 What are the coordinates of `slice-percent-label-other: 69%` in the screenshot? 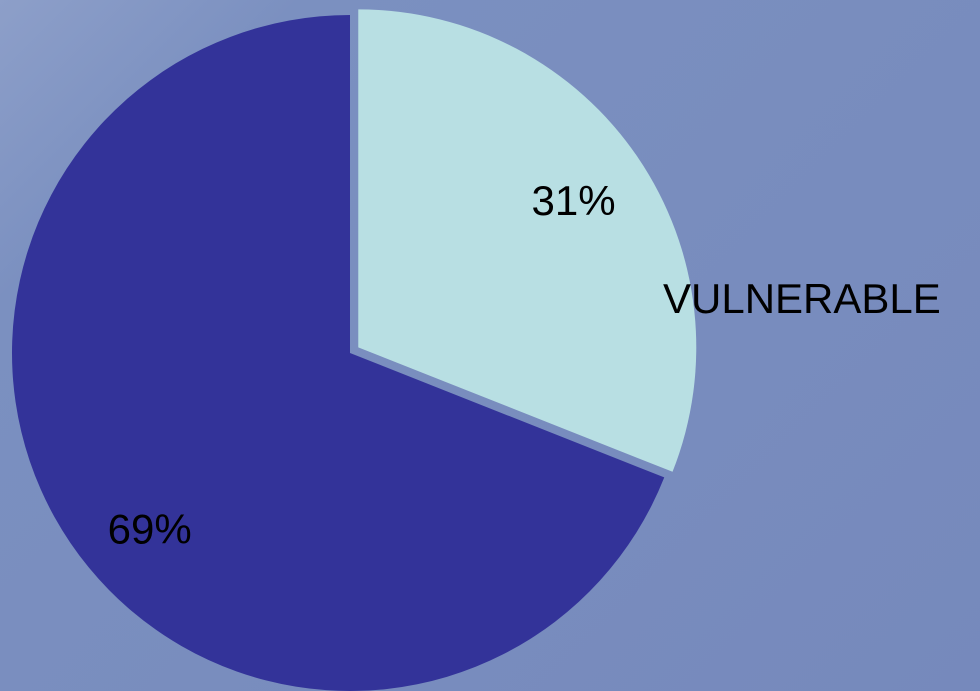 It's located at (150, 529).